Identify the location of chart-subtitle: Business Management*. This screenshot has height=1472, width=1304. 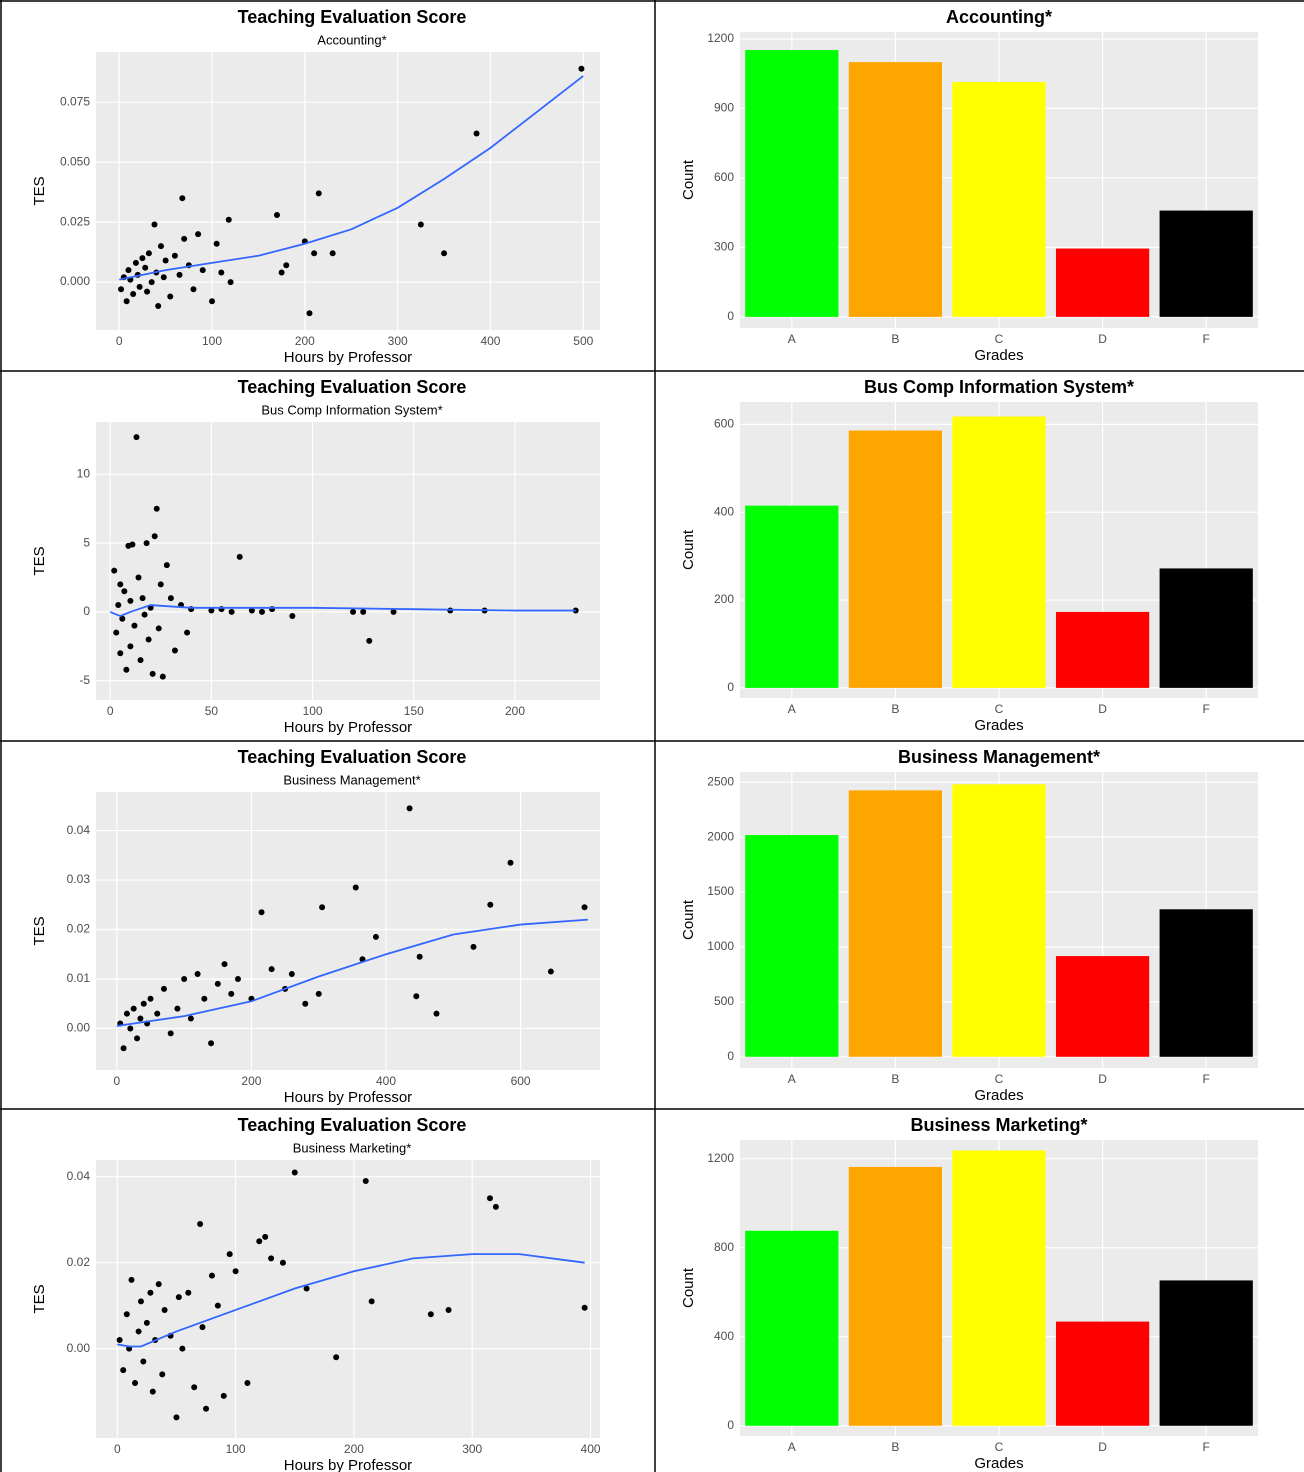
(351, 779).